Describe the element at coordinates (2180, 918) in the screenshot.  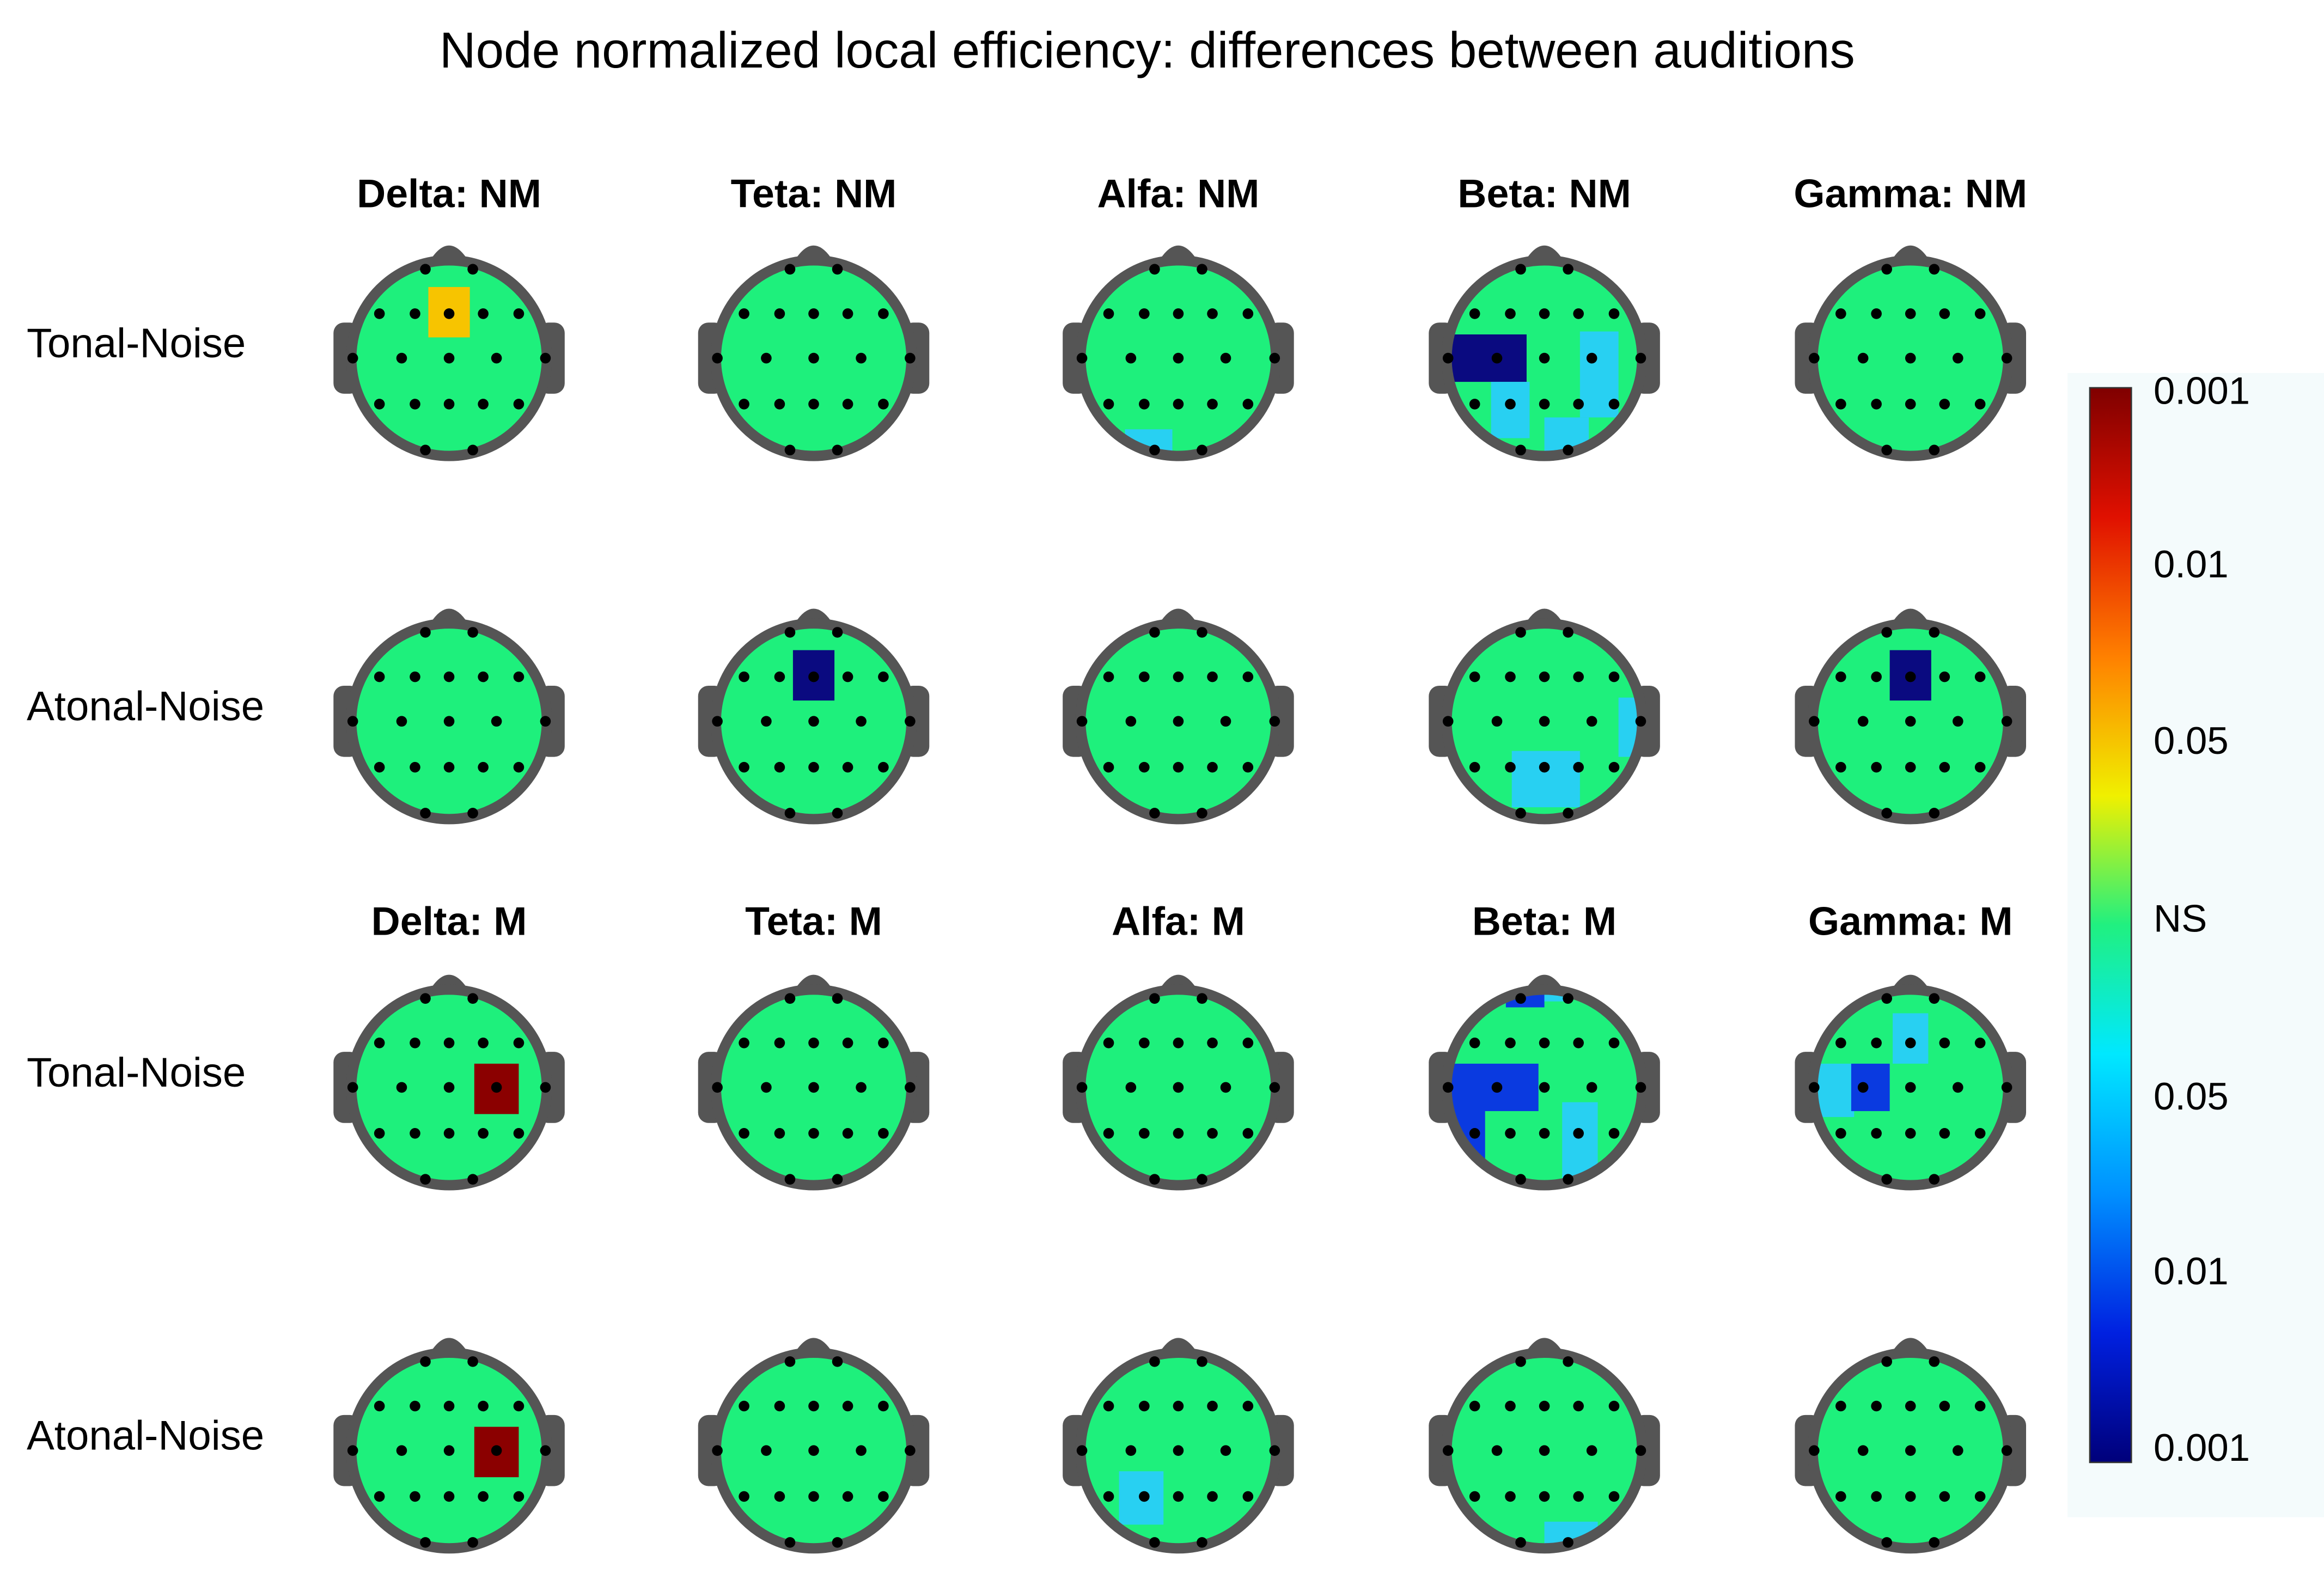
I see `colorbar-label: NS` at that location.